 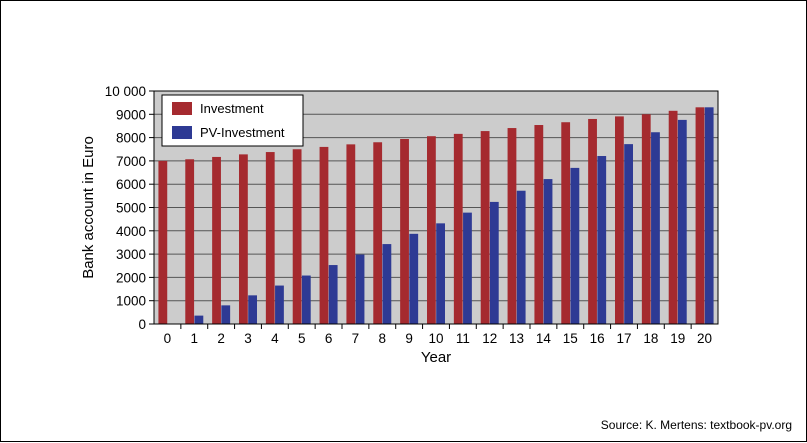 What do you see at coordinates (131, 114) in the screenshot?
I see `y-tick-label: 9000` at bounding box center [131, 114].